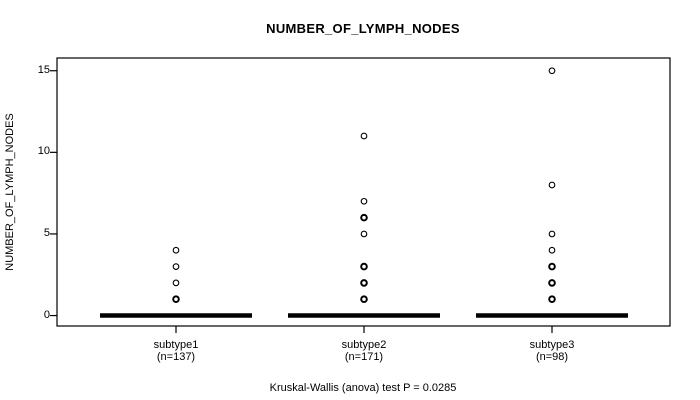 Image resolution: width=700 pixels, height=400 pixels. What do you see at coordinates (46, 314) in the screenshot?
I see `y-tick-label: 0` at bounding box center [46, 314].